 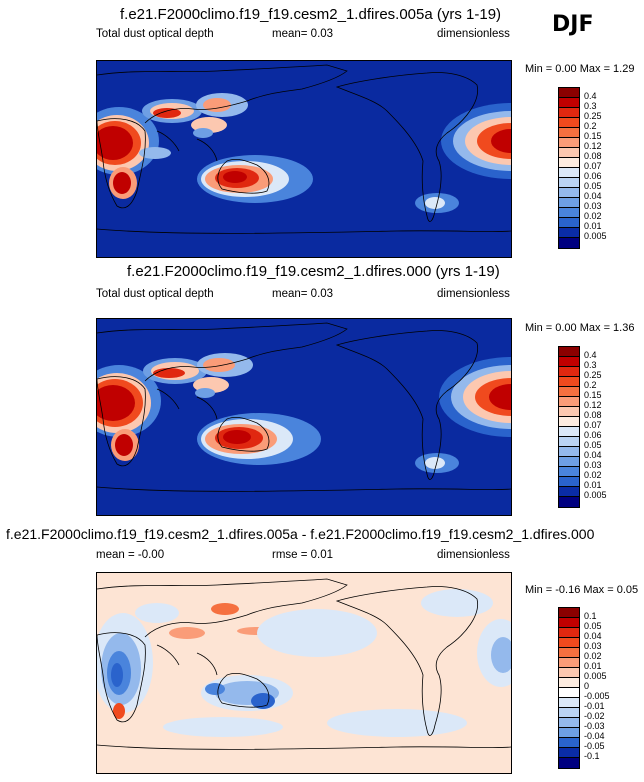 What do you see at coordinates (569, 688) in the screenshot?
I see `panel-3-colorbar` at bounding box center [569, 688].